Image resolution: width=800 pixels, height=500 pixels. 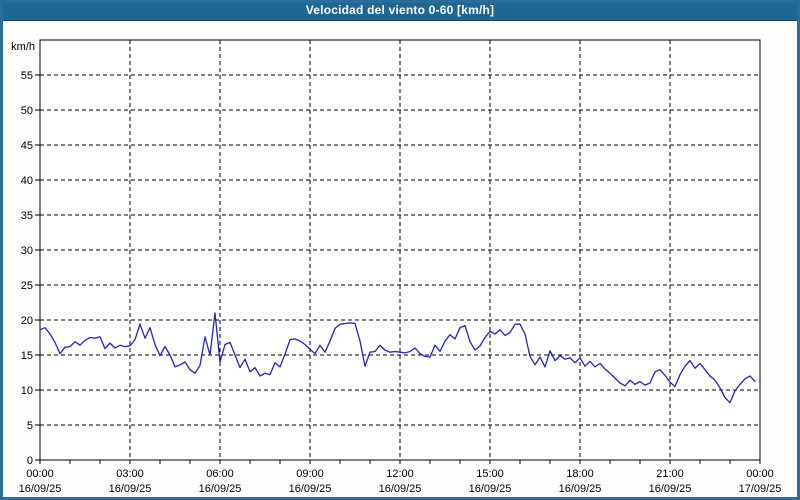 I want to click on window-title-bar: Velocidad del viento 0-60 [km/h], so click(x=400, y=10).